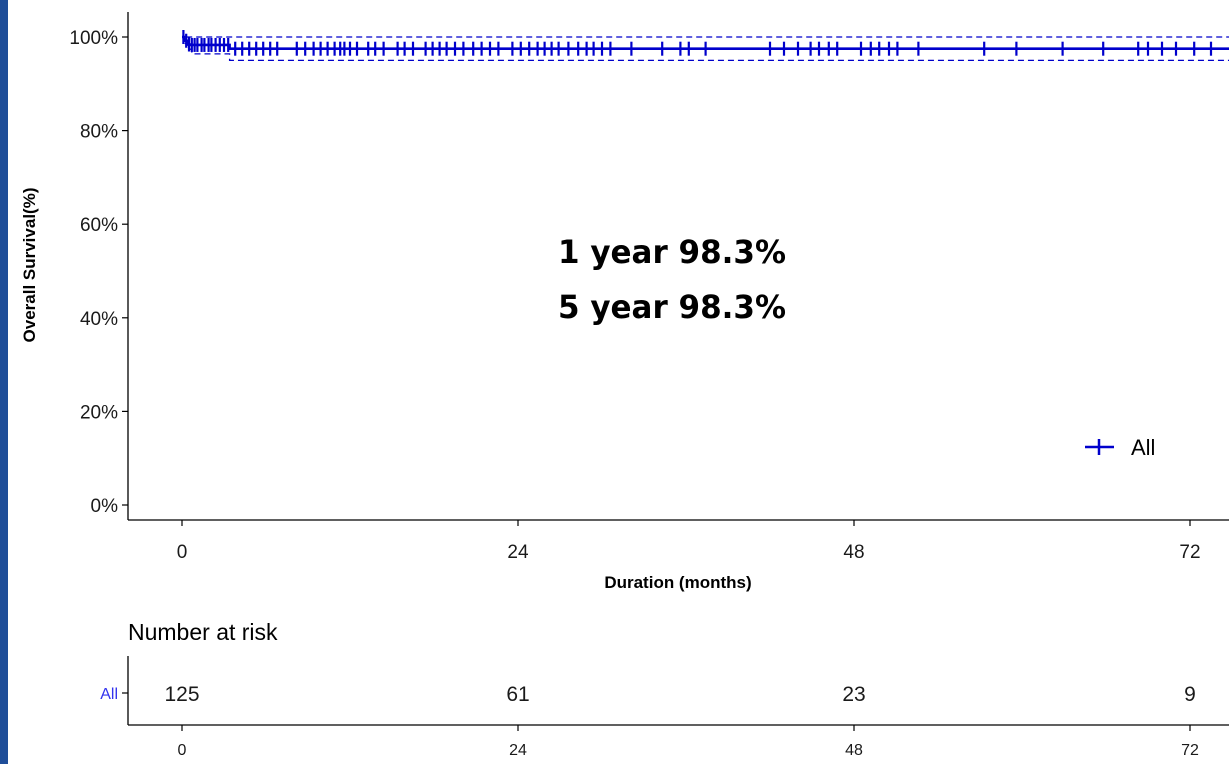  What do you see at coordinates (99, 412) in the screenshot?
I see `y-tick-label: 20%` at bounding box center [99, 412].